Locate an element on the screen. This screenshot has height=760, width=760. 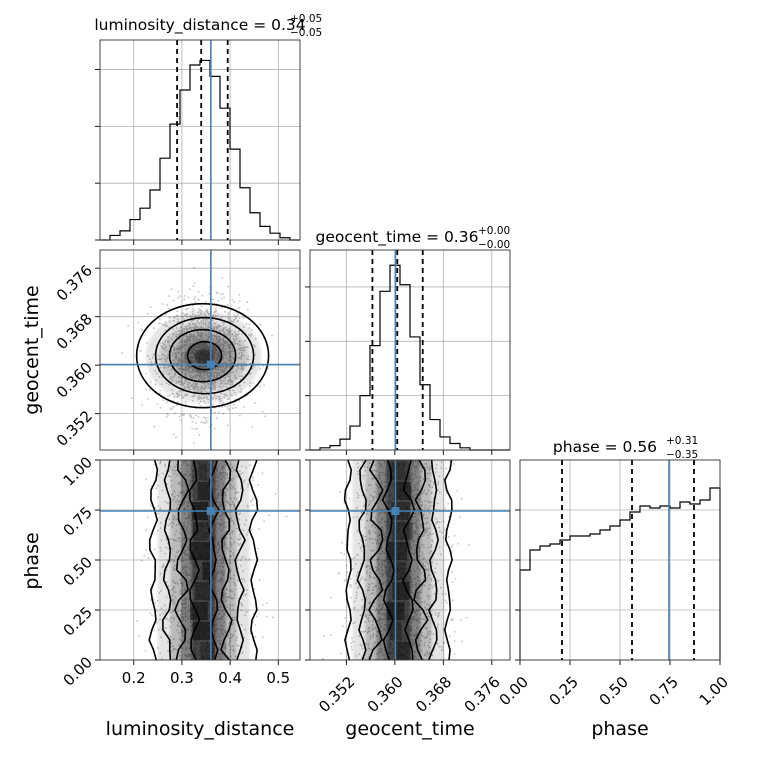
panel-content is located at coordinates (200, 560).